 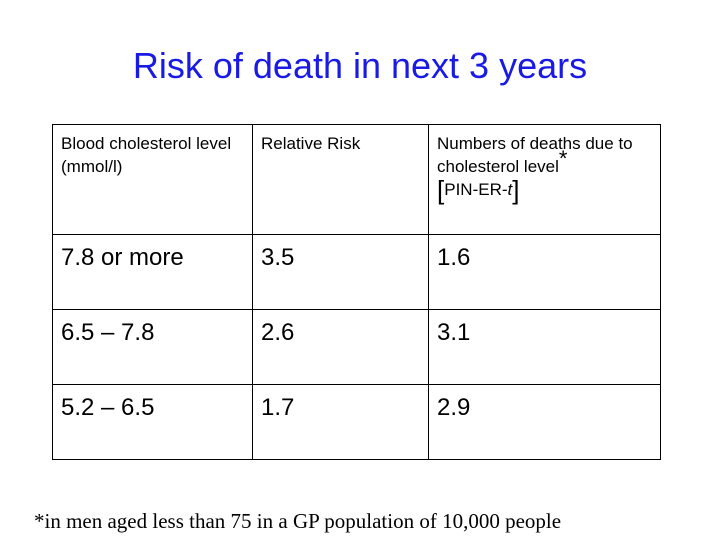 I want to click on bracket-open: [, so click(x=441, y=190).